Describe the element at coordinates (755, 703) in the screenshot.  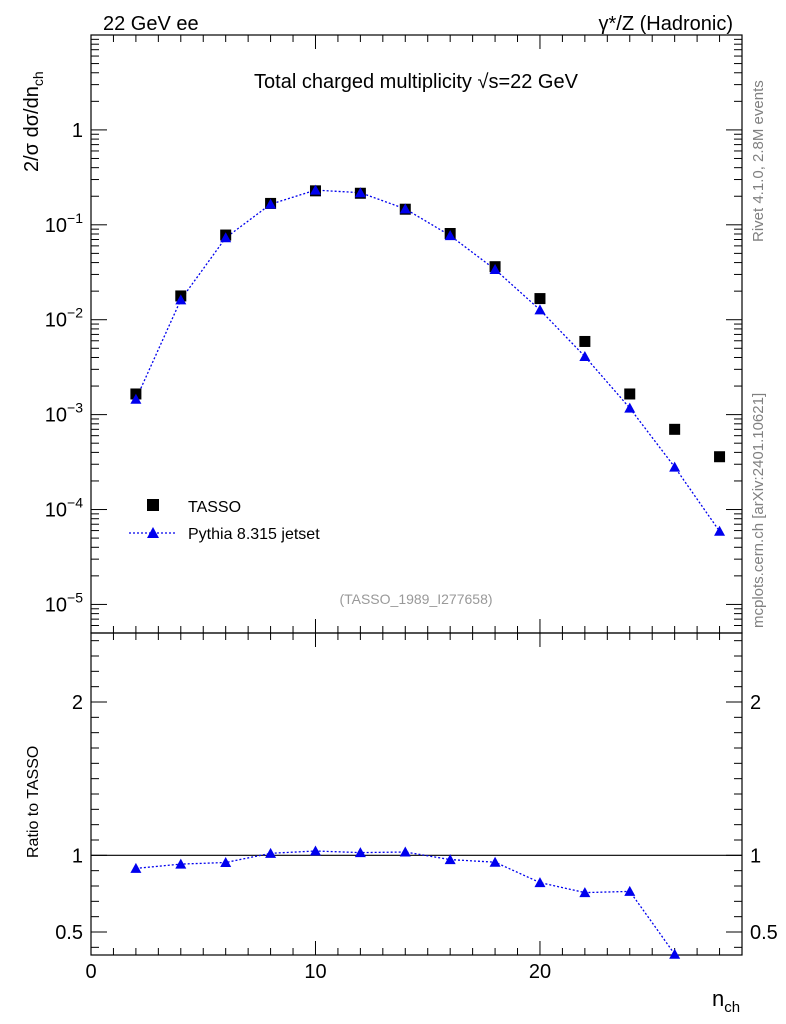
I see `ratio-y-tick-label-right: 2` at that location.